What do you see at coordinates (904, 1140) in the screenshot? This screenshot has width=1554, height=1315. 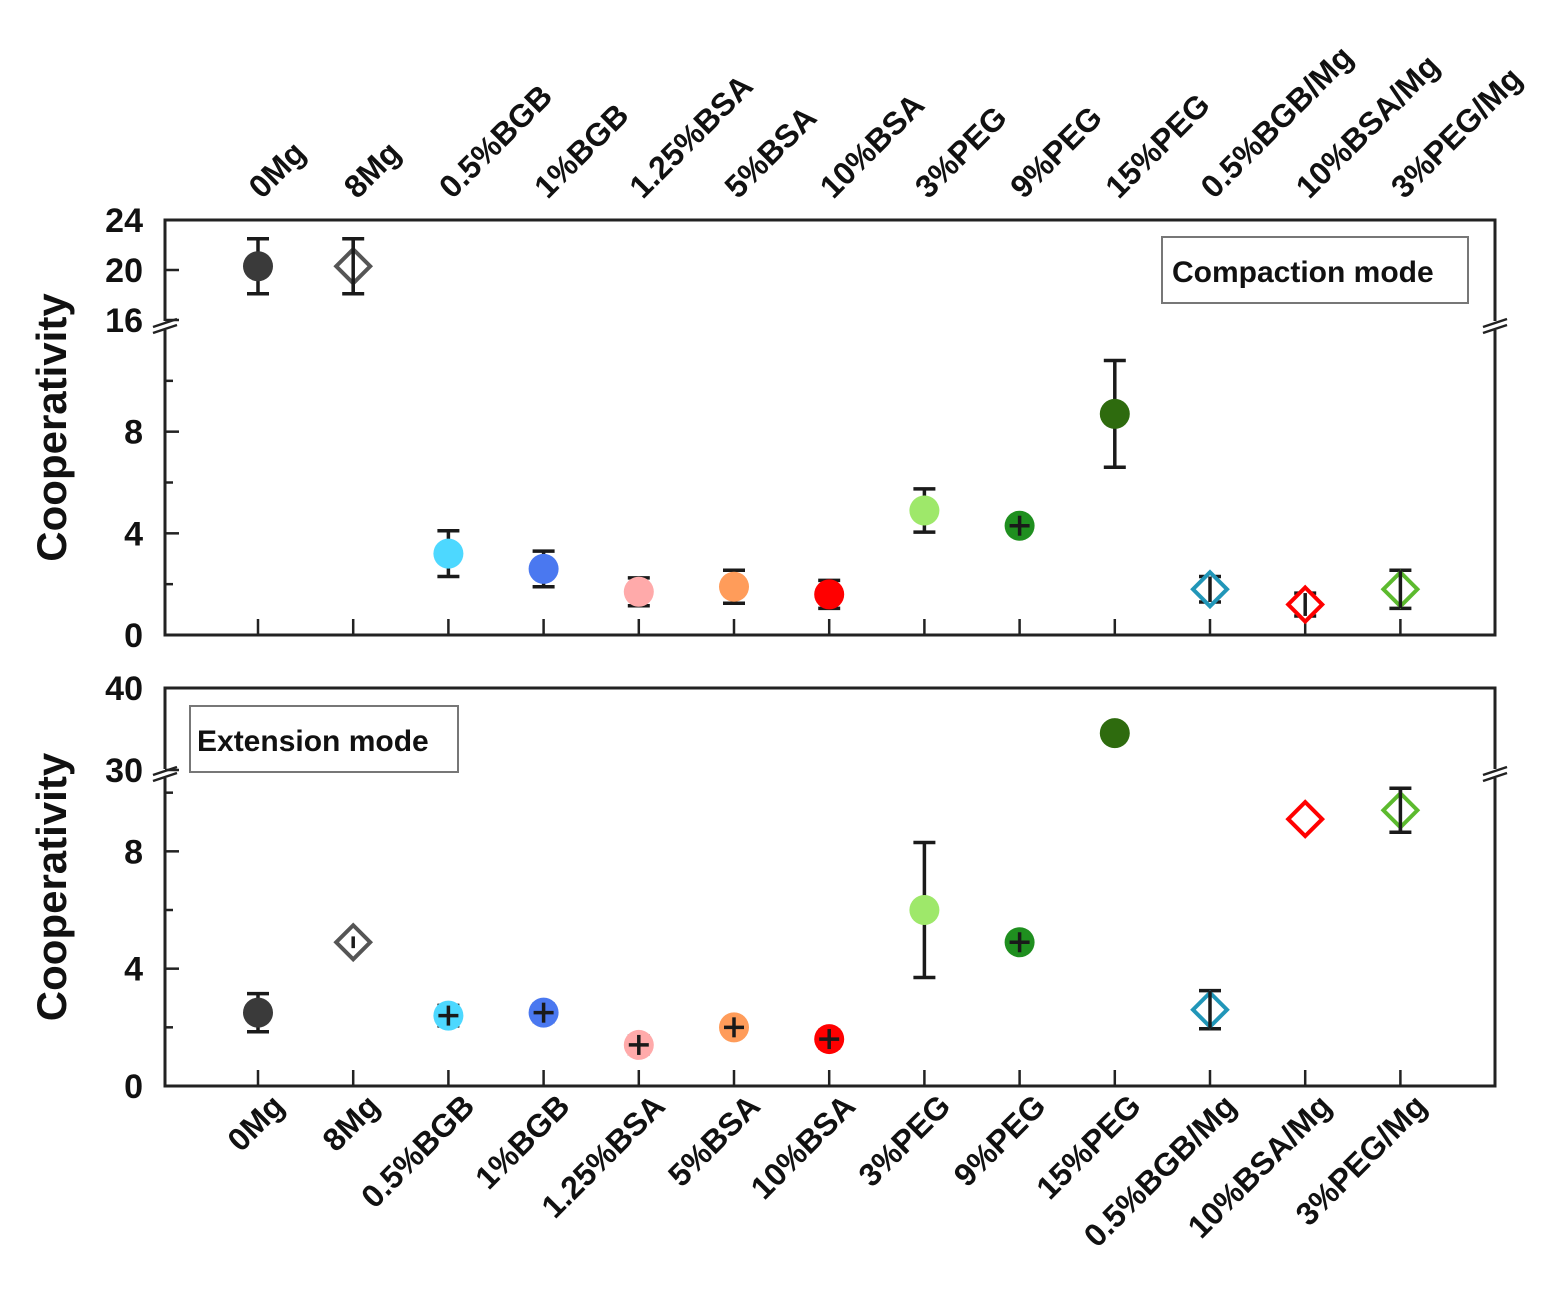 I see `bottom-category-label: 3%PEG` at bounding box center [904, 1140].